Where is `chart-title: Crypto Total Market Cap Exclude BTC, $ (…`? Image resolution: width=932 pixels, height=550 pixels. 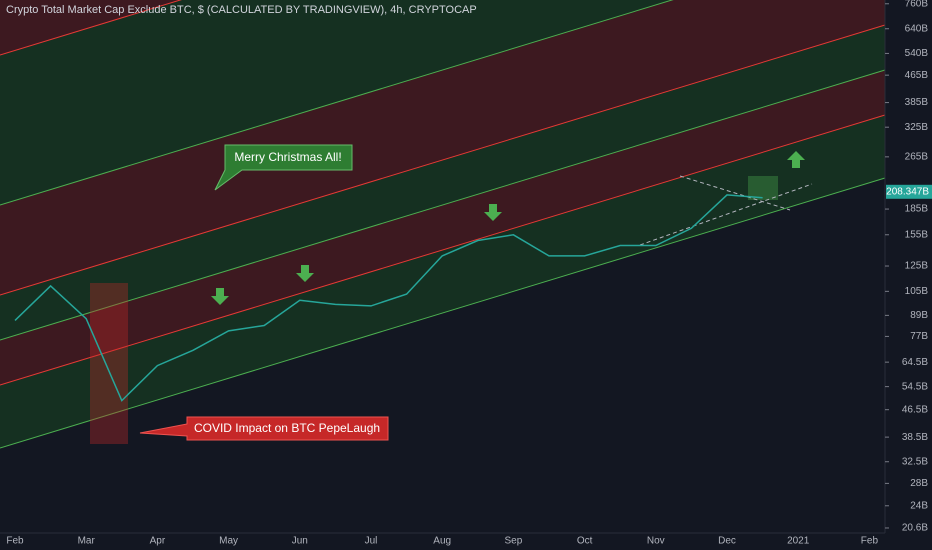
chart-title: Crypto Total Market Cap Exclude BTC, $ (… is located at coordinates (241, 10).